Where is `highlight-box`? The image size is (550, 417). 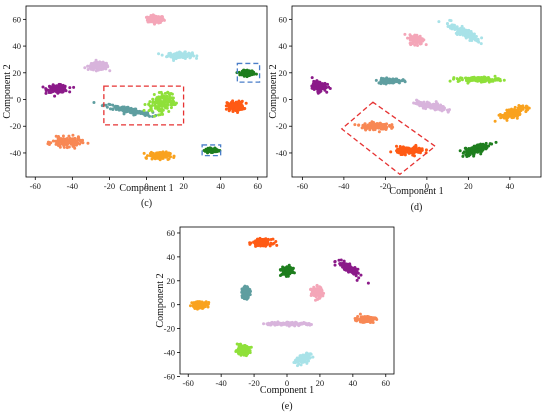
highlight-box is located at coordinates (248, 72).